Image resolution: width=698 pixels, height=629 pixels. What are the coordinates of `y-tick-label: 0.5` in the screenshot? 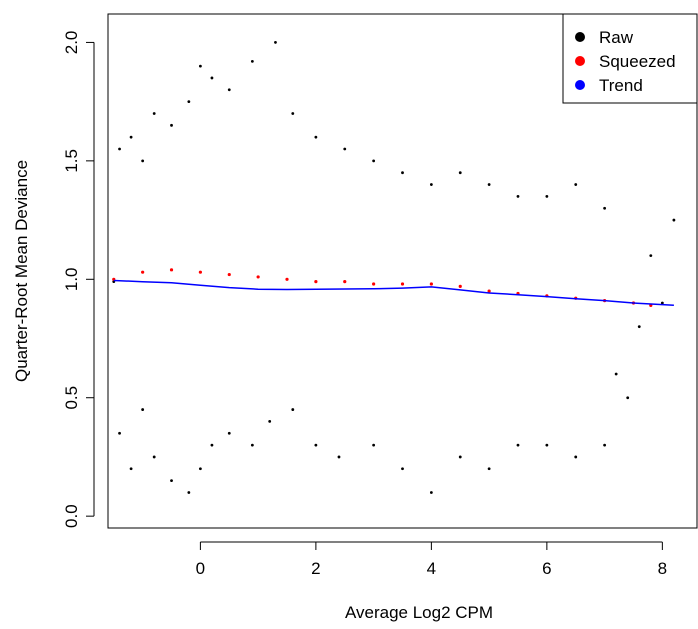 It's located at (71, 398).